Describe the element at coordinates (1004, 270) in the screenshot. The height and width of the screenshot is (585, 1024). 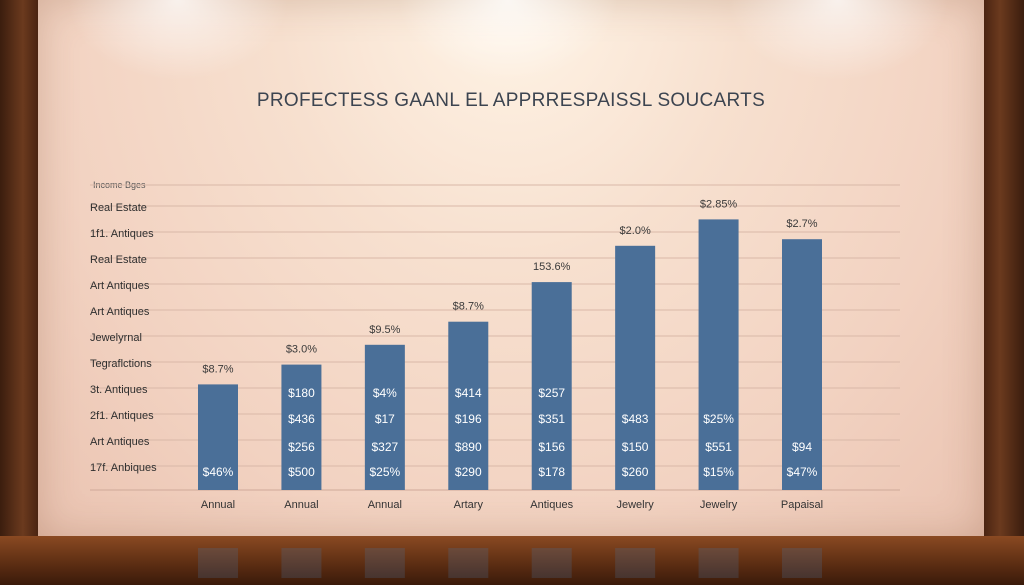
I see `wood-panel-right` at that location.